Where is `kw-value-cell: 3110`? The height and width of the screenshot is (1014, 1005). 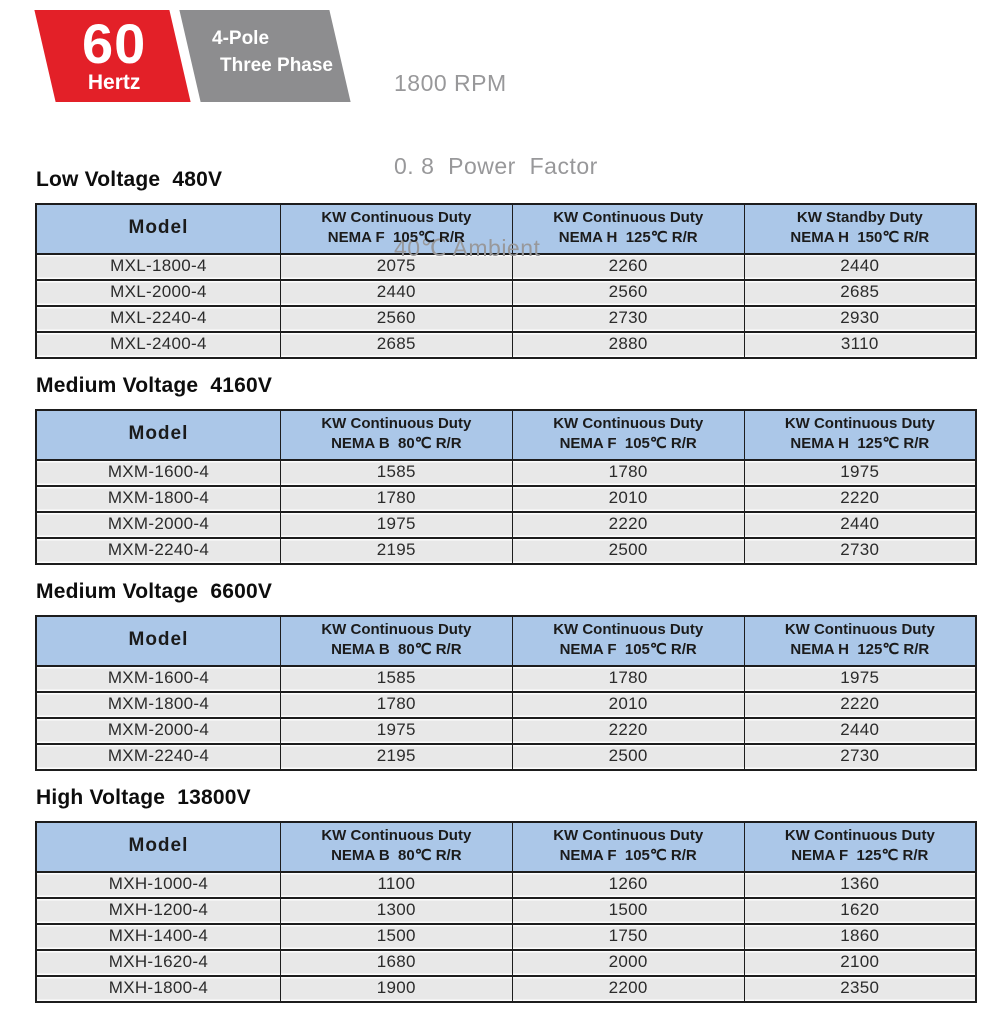
kw-value-cell: 3110 is located at coordinates (859, 344).